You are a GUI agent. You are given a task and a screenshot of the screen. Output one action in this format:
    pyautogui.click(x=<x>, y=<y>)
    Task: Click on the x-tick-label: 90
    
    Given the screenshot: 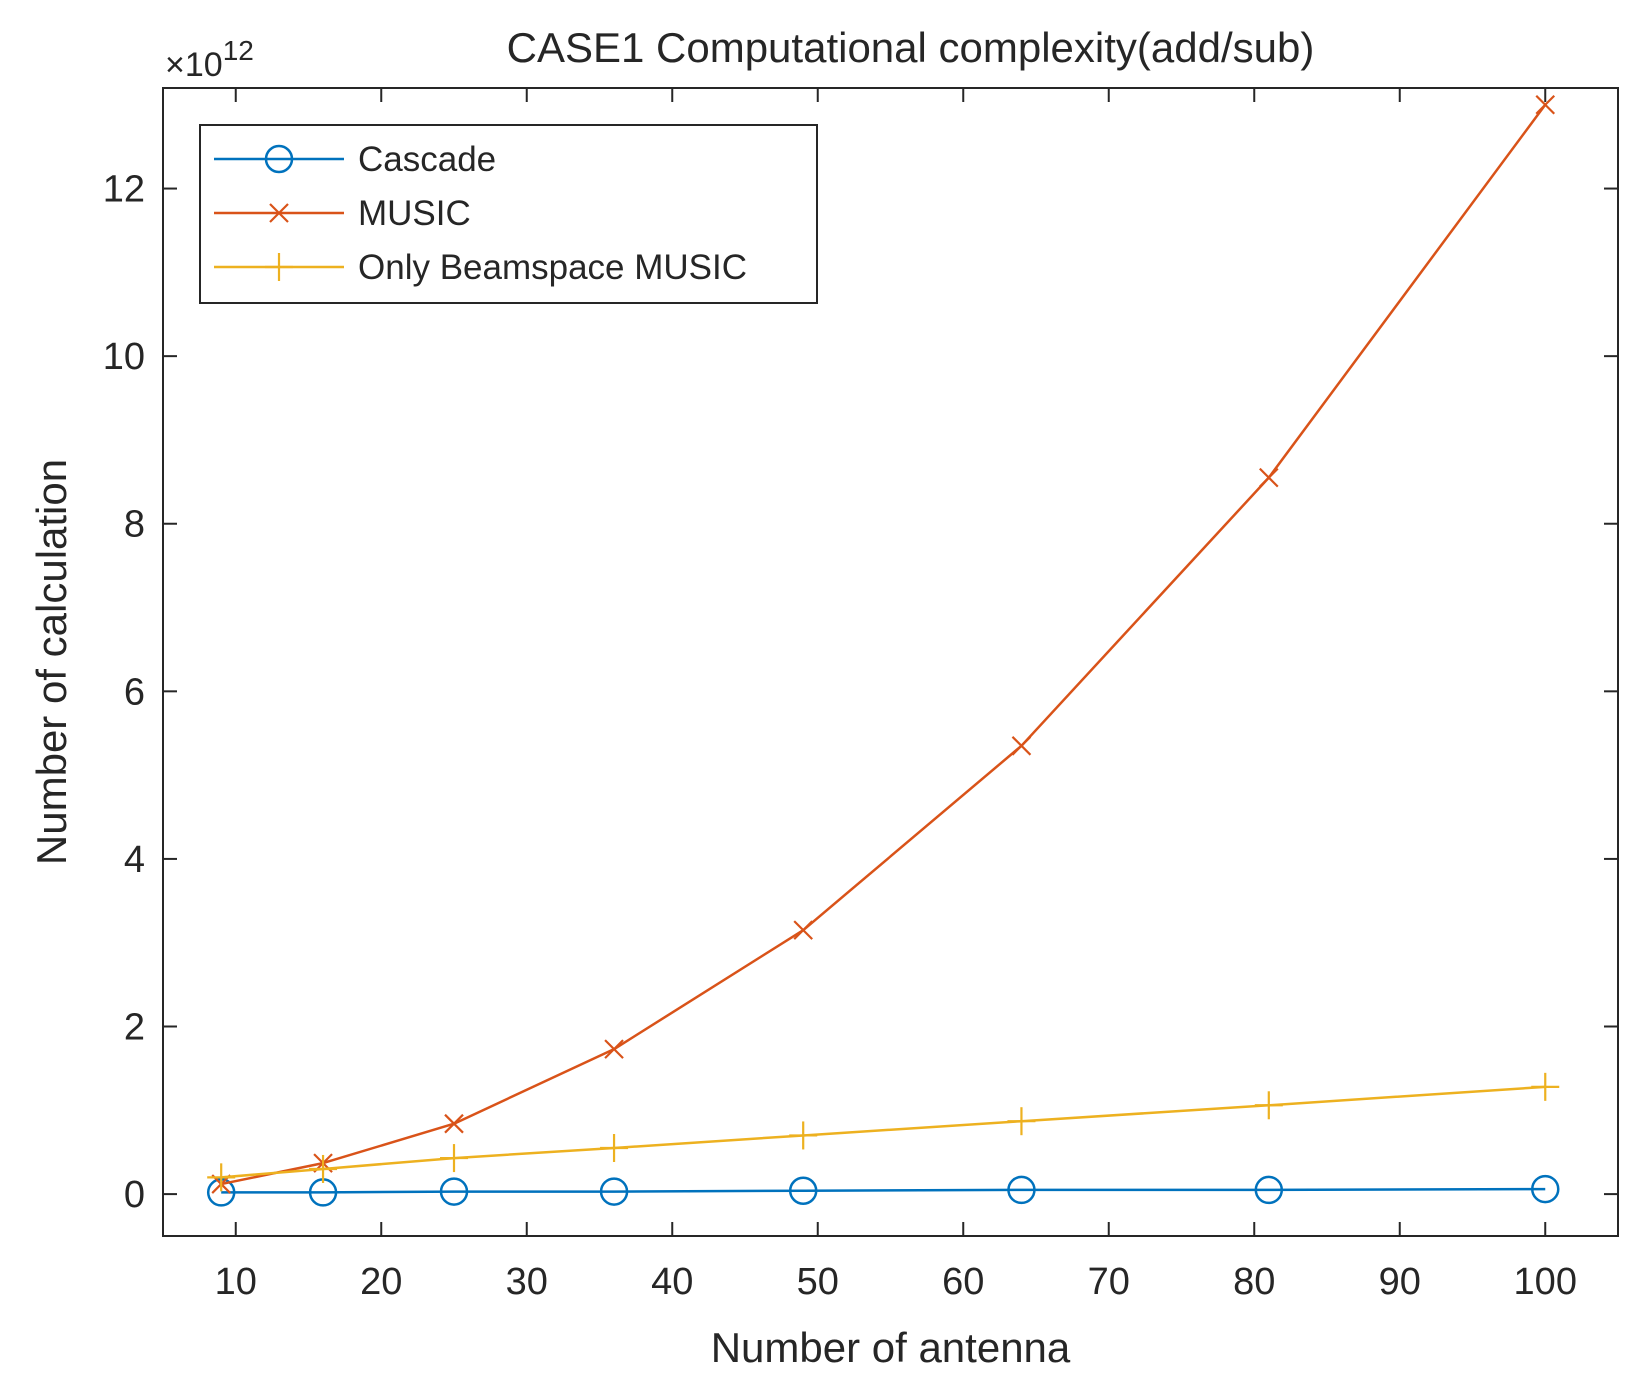 What is the action you would take?
    pyautogui.click(x=1400, y=1282)
    